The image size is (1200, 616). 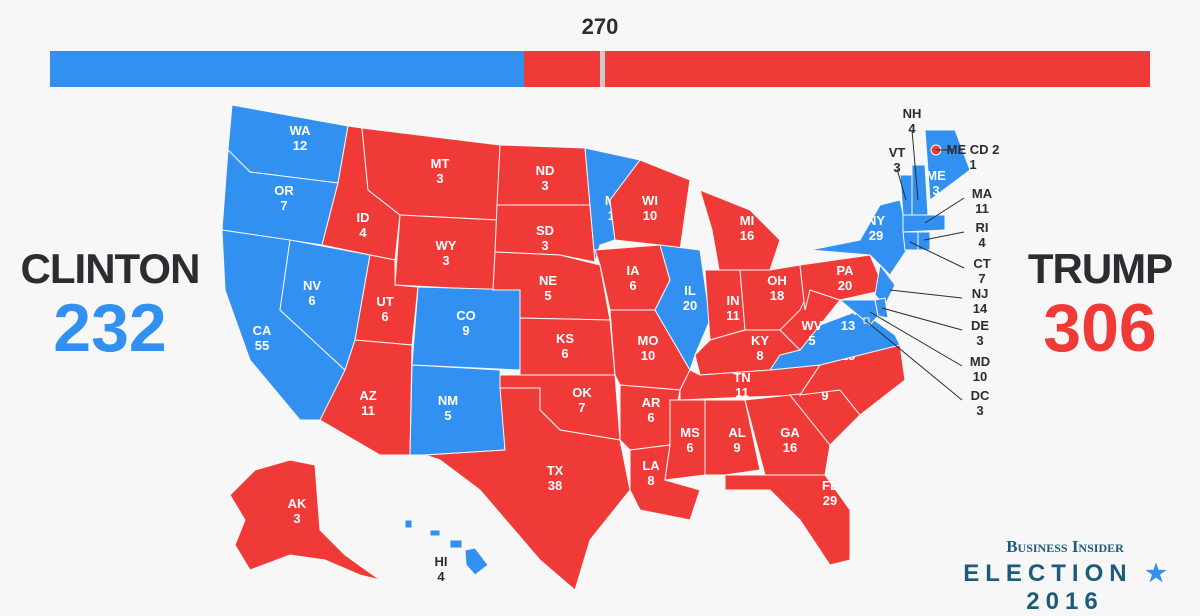 I want to click on state-votes-vt: 3, so click(x=896, y=167).